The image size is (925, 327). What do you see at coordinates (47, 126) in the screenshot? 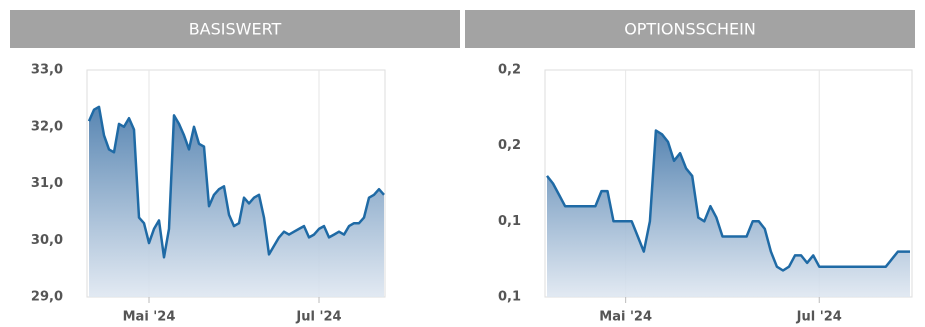
I see `y-tick-label: 32,0` at bounding box center [47, 126].